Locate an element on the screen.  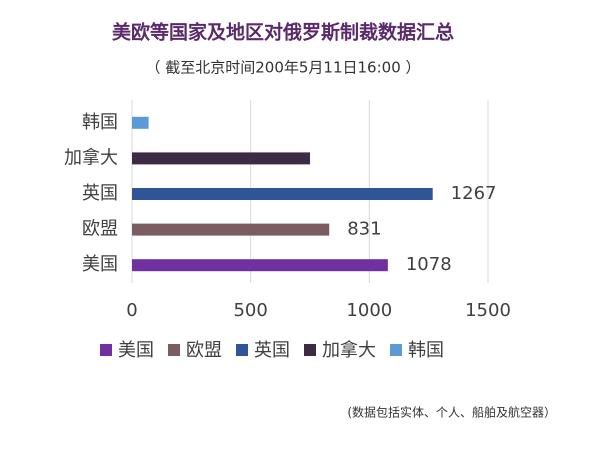
chart-subtitle: （ 截至北京时间200年5月11日16:00 ） is located at coordinates (282, 68).